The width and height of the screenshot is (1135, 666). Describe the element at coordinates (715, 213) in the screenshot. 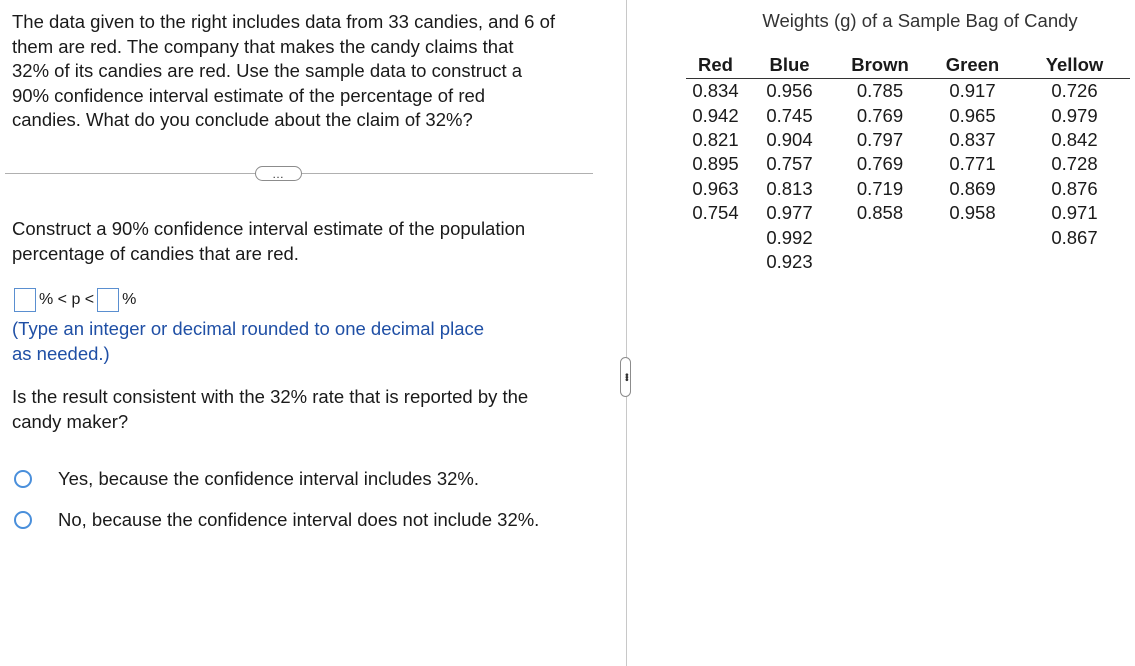

I see `table-cell: 0.754` at that location.